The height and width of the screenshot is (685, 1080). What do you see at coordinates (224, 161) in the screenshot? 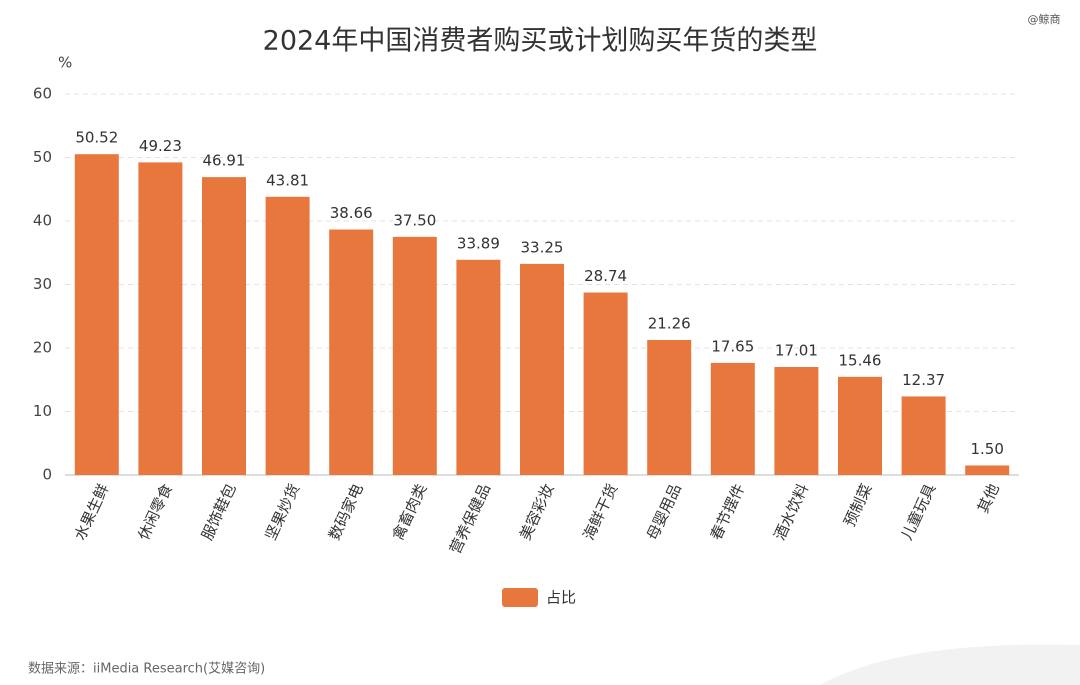
I see `value-label: 46.91` at bounding box center [224, 161].